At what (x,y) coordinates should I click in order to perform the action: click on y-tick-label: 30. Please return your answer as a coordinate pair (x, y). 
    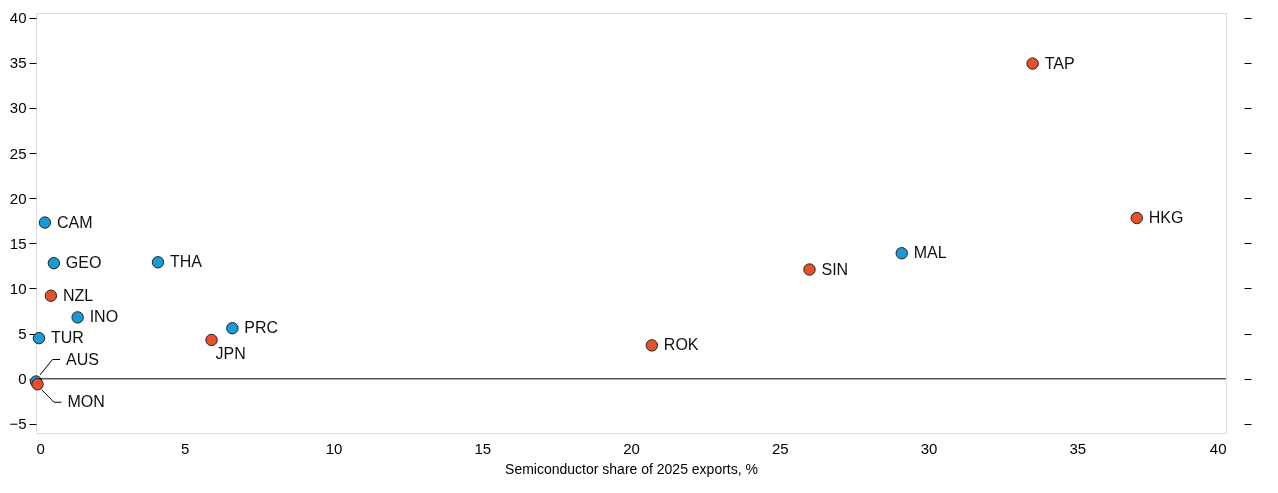
    Looking at the image, I should click on (18, 108).